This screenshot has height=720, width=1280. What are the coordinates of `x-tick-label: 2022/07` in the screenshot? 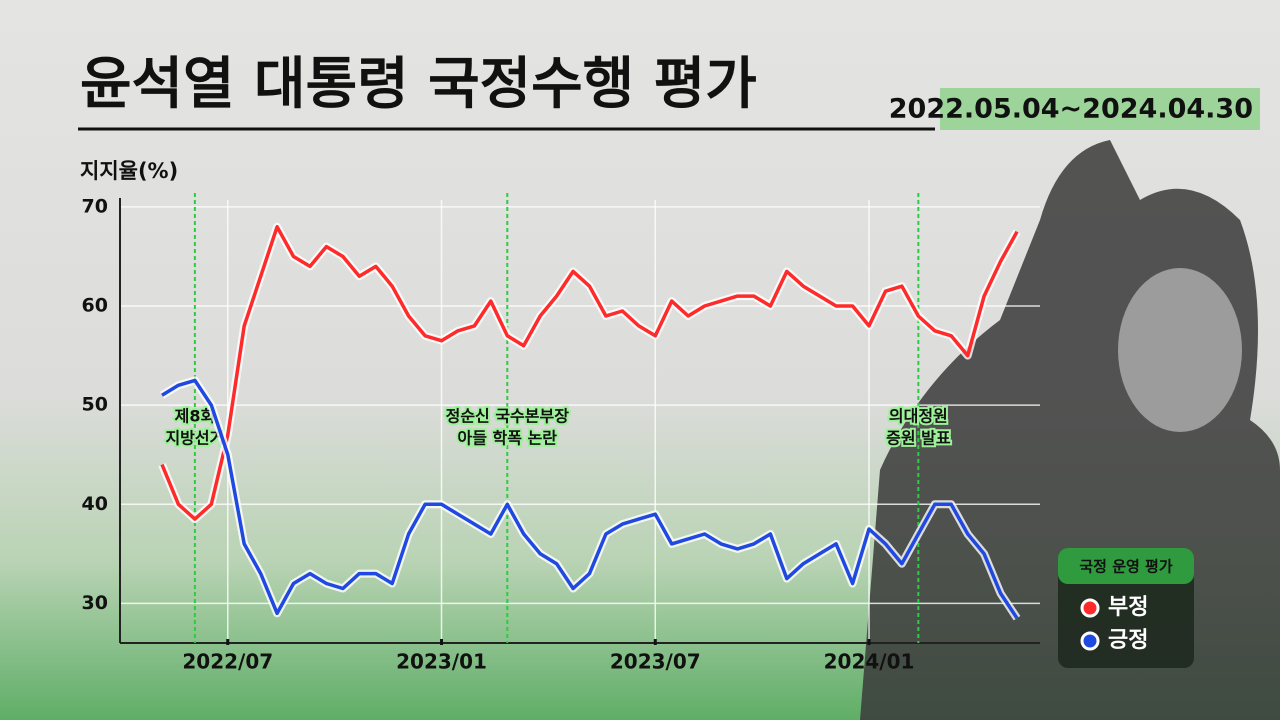 It's located at (227, 662).